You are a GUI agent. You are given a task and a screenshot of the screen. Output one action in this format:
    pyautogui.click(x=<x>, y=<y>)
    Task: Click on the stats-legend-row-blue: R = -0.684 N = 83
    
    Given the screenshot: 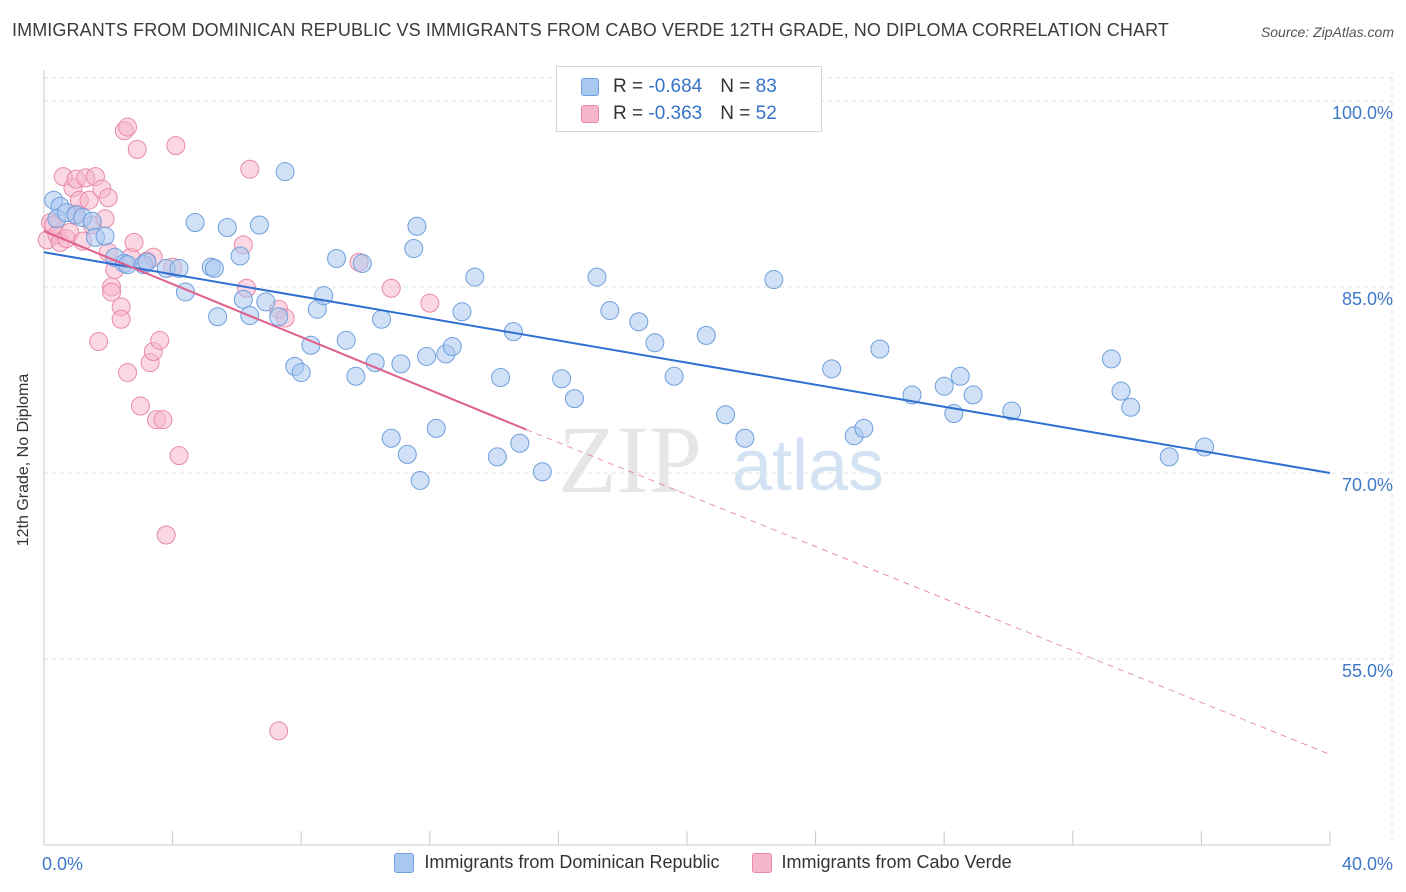 What is the action you would take?
    pyautogui.click(x=679, y=87)
    